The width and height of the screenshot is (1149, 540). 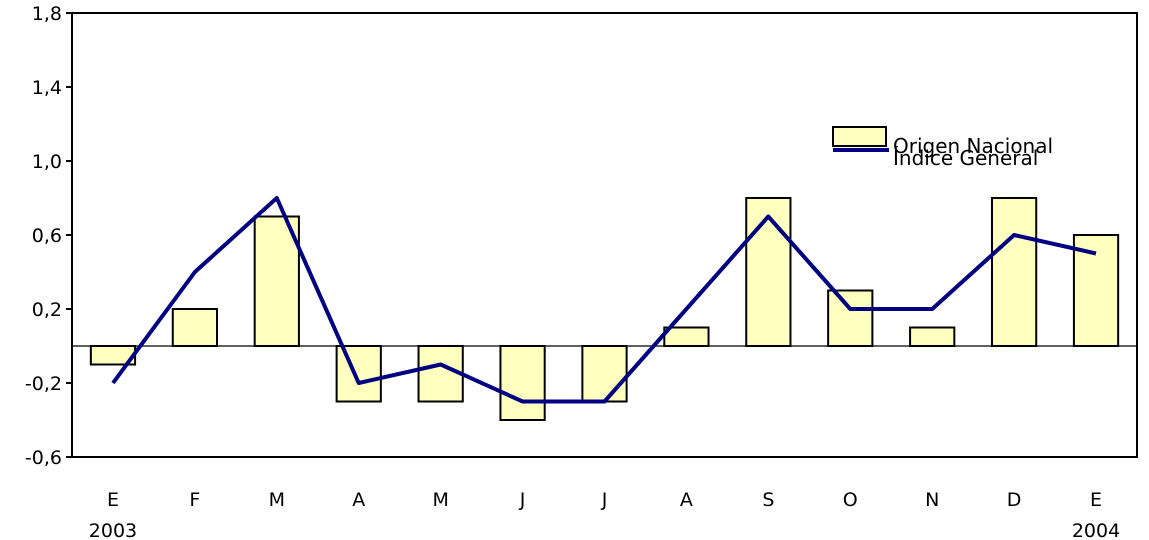 I want to click on legend: Origen Nacional Índice General, so click(x=942, y=148).